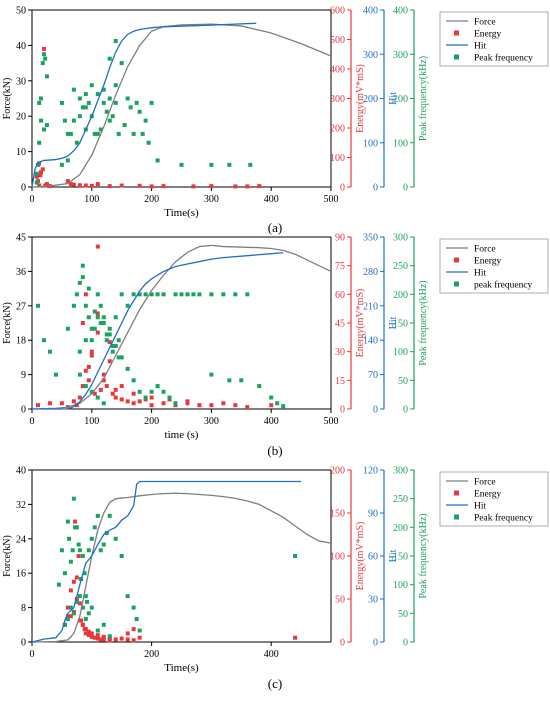 This screenshot has height=702, width=550. Describe the element at coordinates (403, 381) in the screenshot. I see `peak-tick-label: 50` at that location.